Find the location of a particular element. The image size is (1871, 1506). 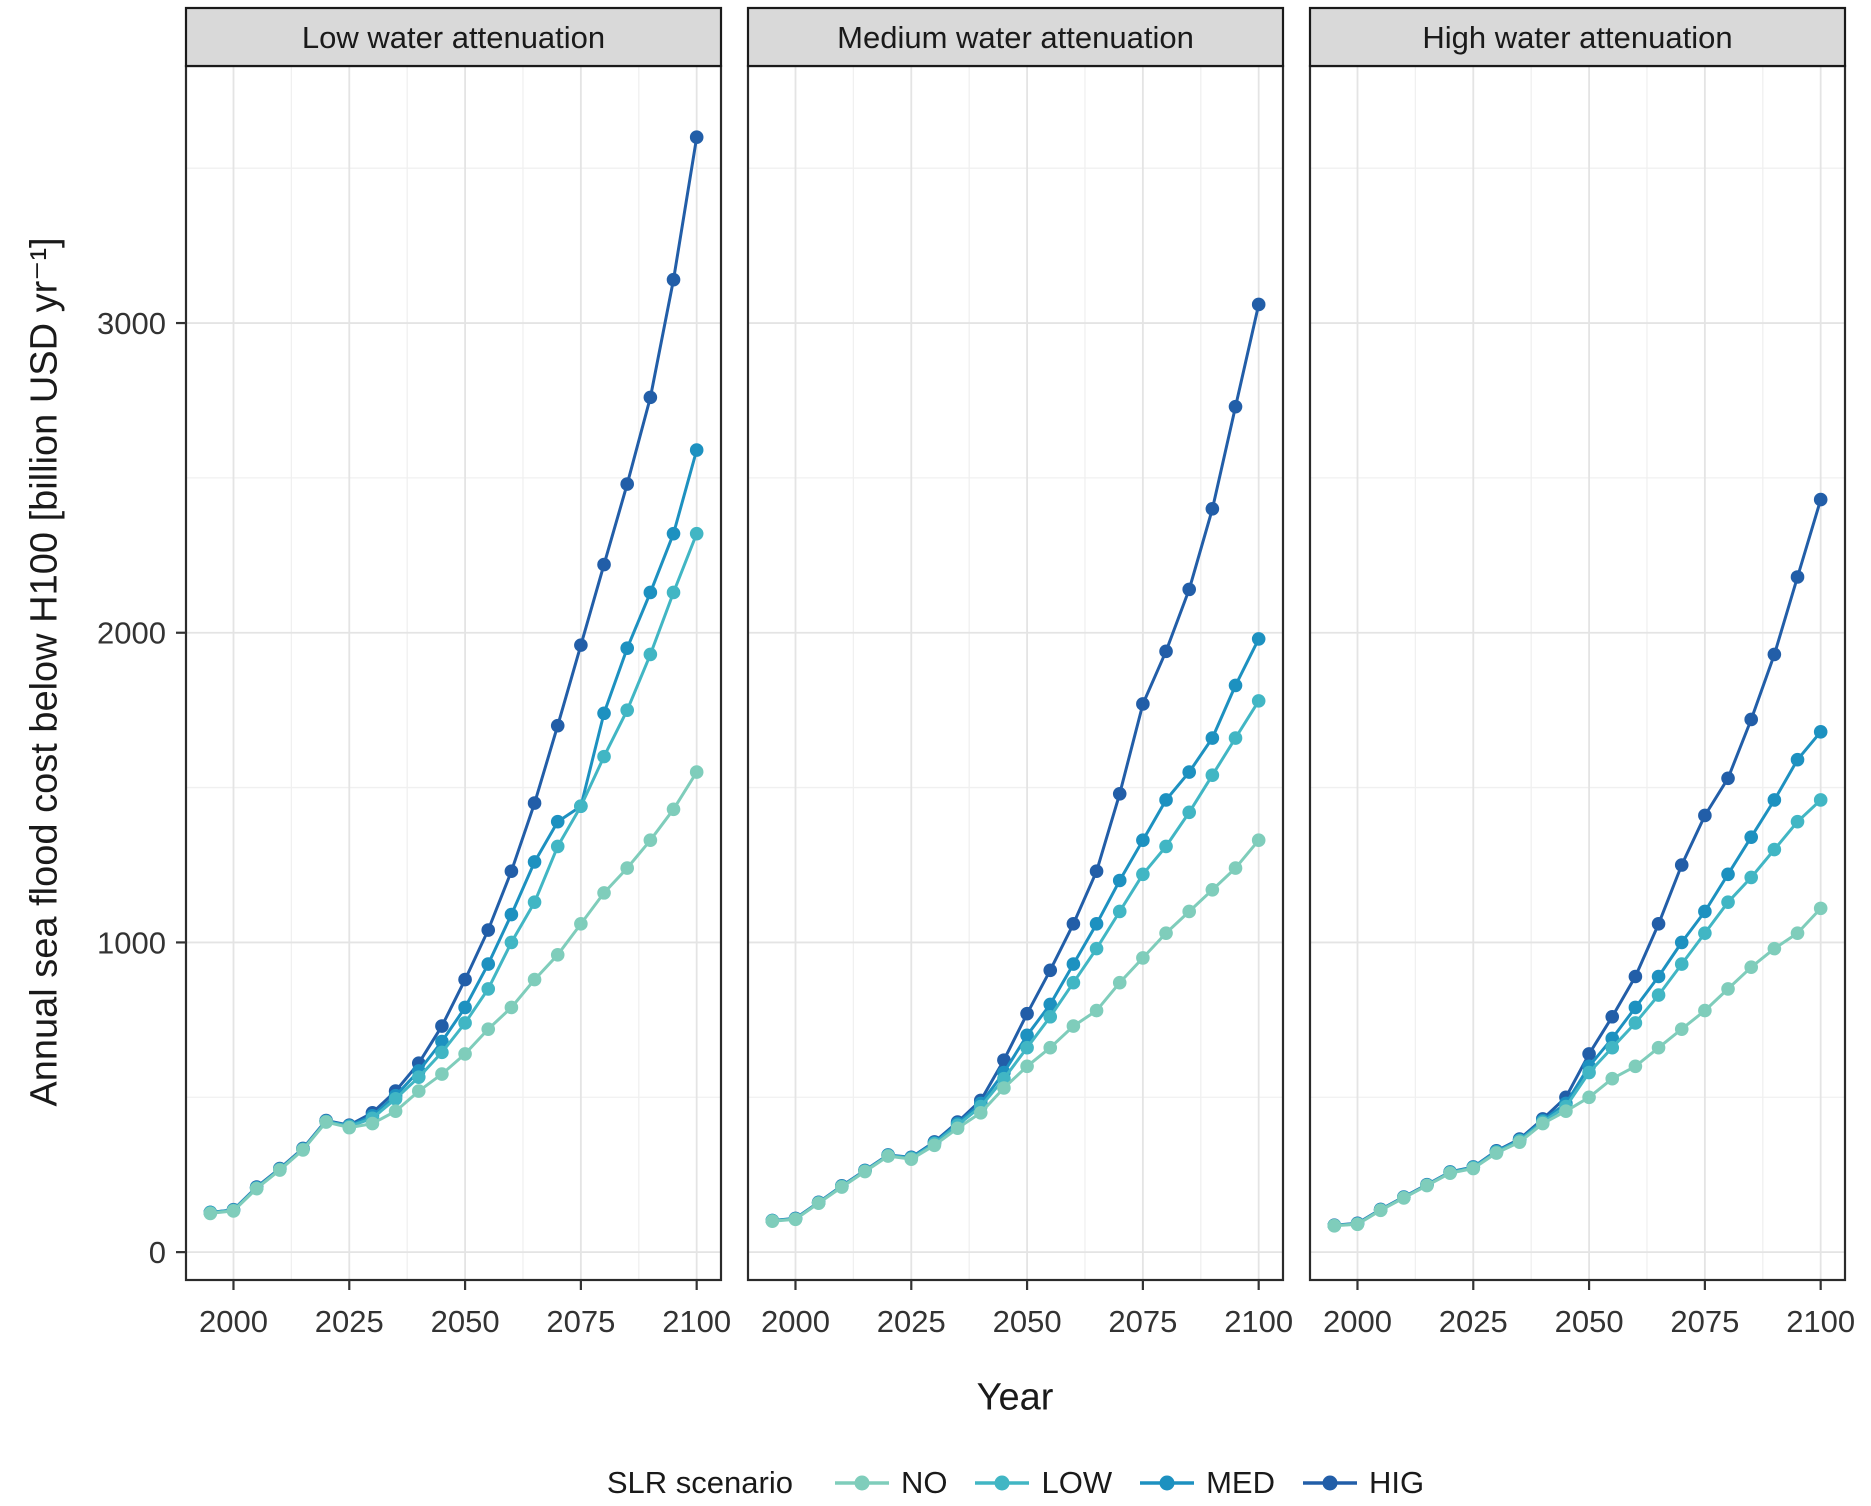

y-tick-label: 0 is located at coordinates (157, 1252).